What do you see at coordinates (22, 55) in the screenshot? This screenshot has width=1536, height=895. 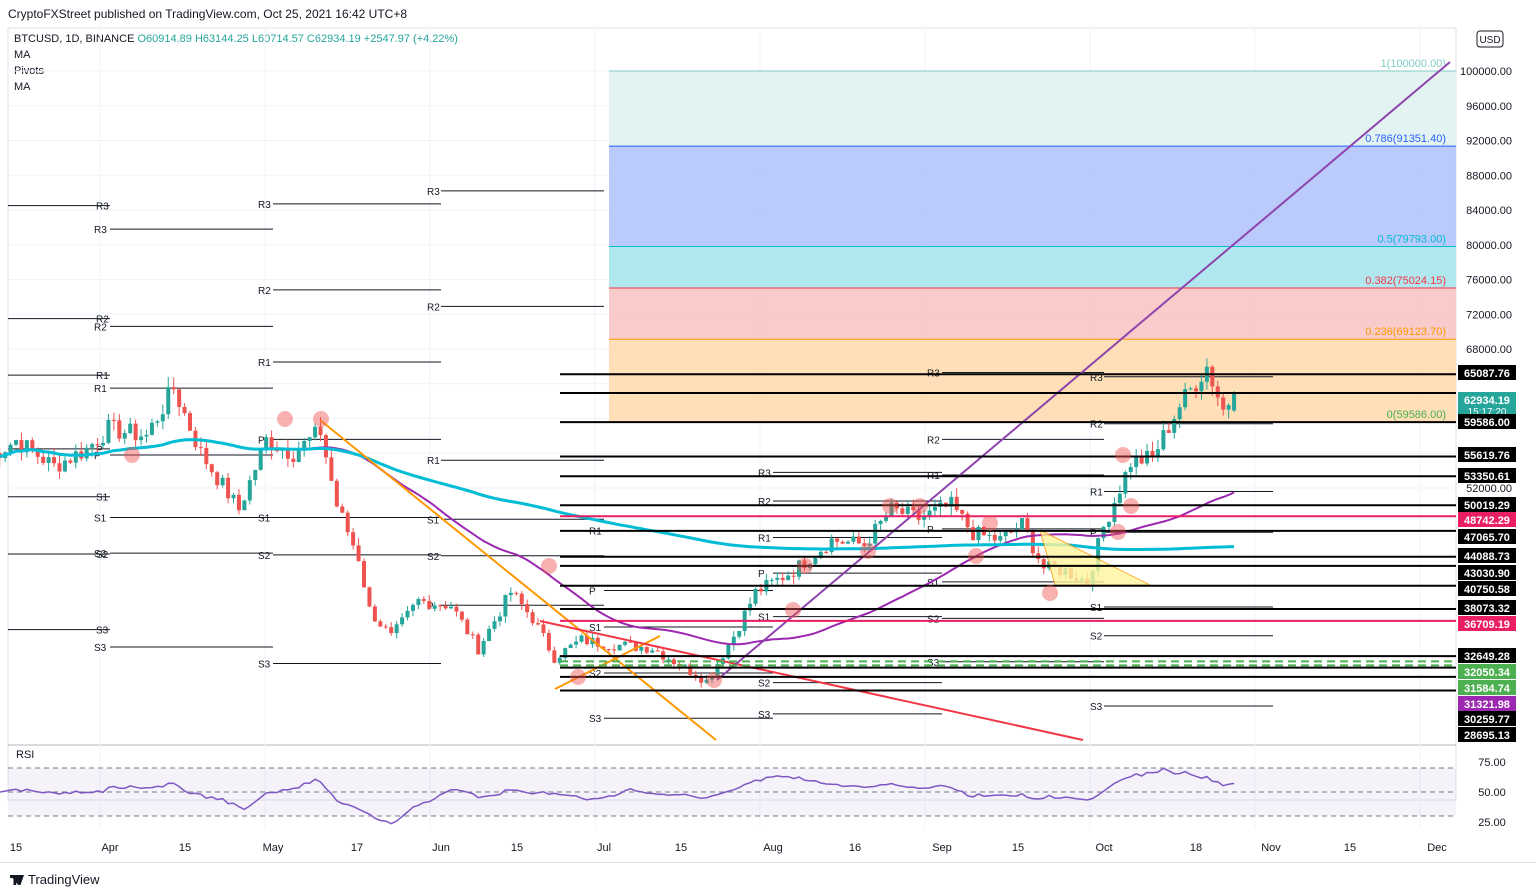 I see `indicator-ma-fast: MA` at bounding box center [22, 55].